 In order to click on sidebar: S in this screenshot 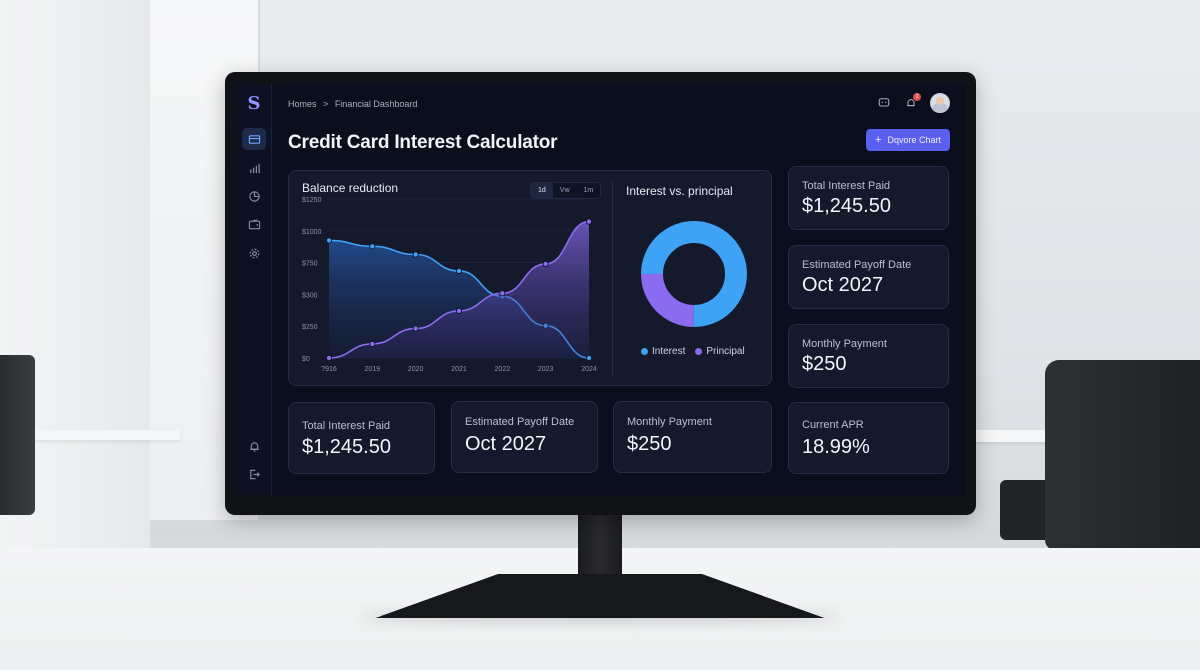, I will do `click(253, 289)`.